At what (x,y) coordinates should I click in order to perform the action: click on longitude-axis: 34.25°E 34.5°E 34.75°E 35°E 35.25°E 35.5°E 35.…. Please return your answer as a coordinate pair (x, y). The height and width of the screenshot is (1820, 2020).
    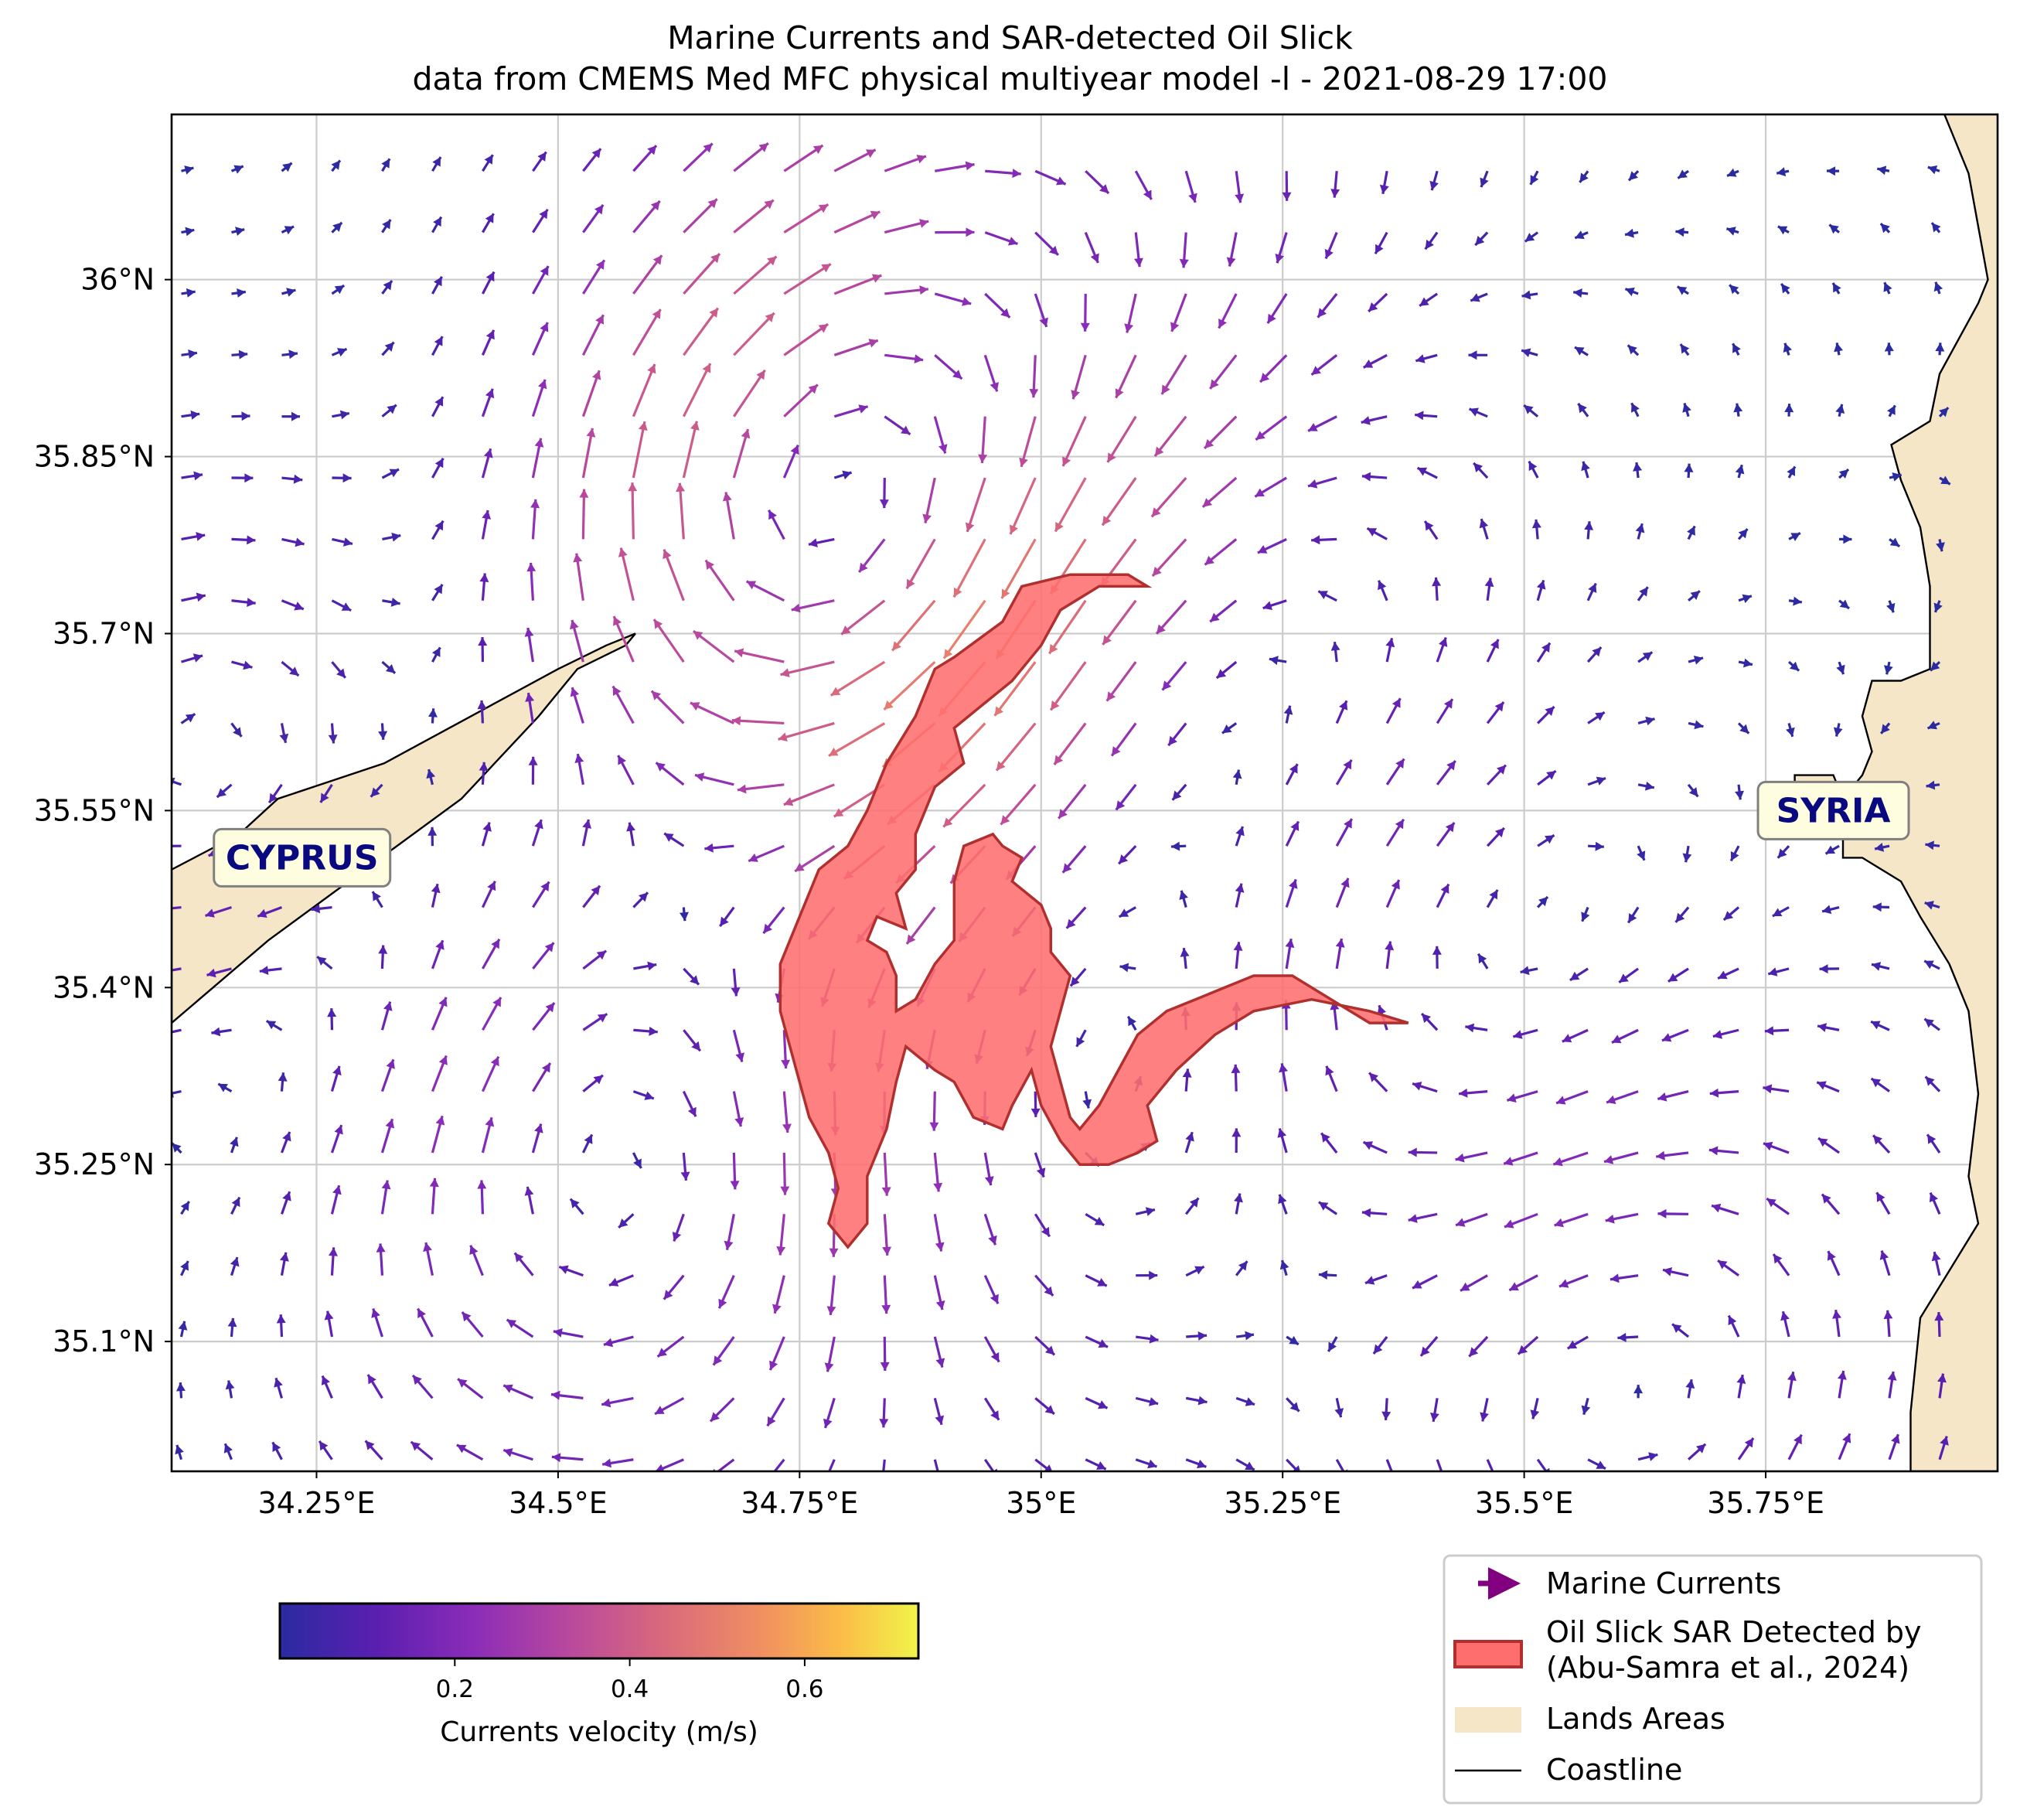
    Looking at the image, I should click on (1041, 1495).